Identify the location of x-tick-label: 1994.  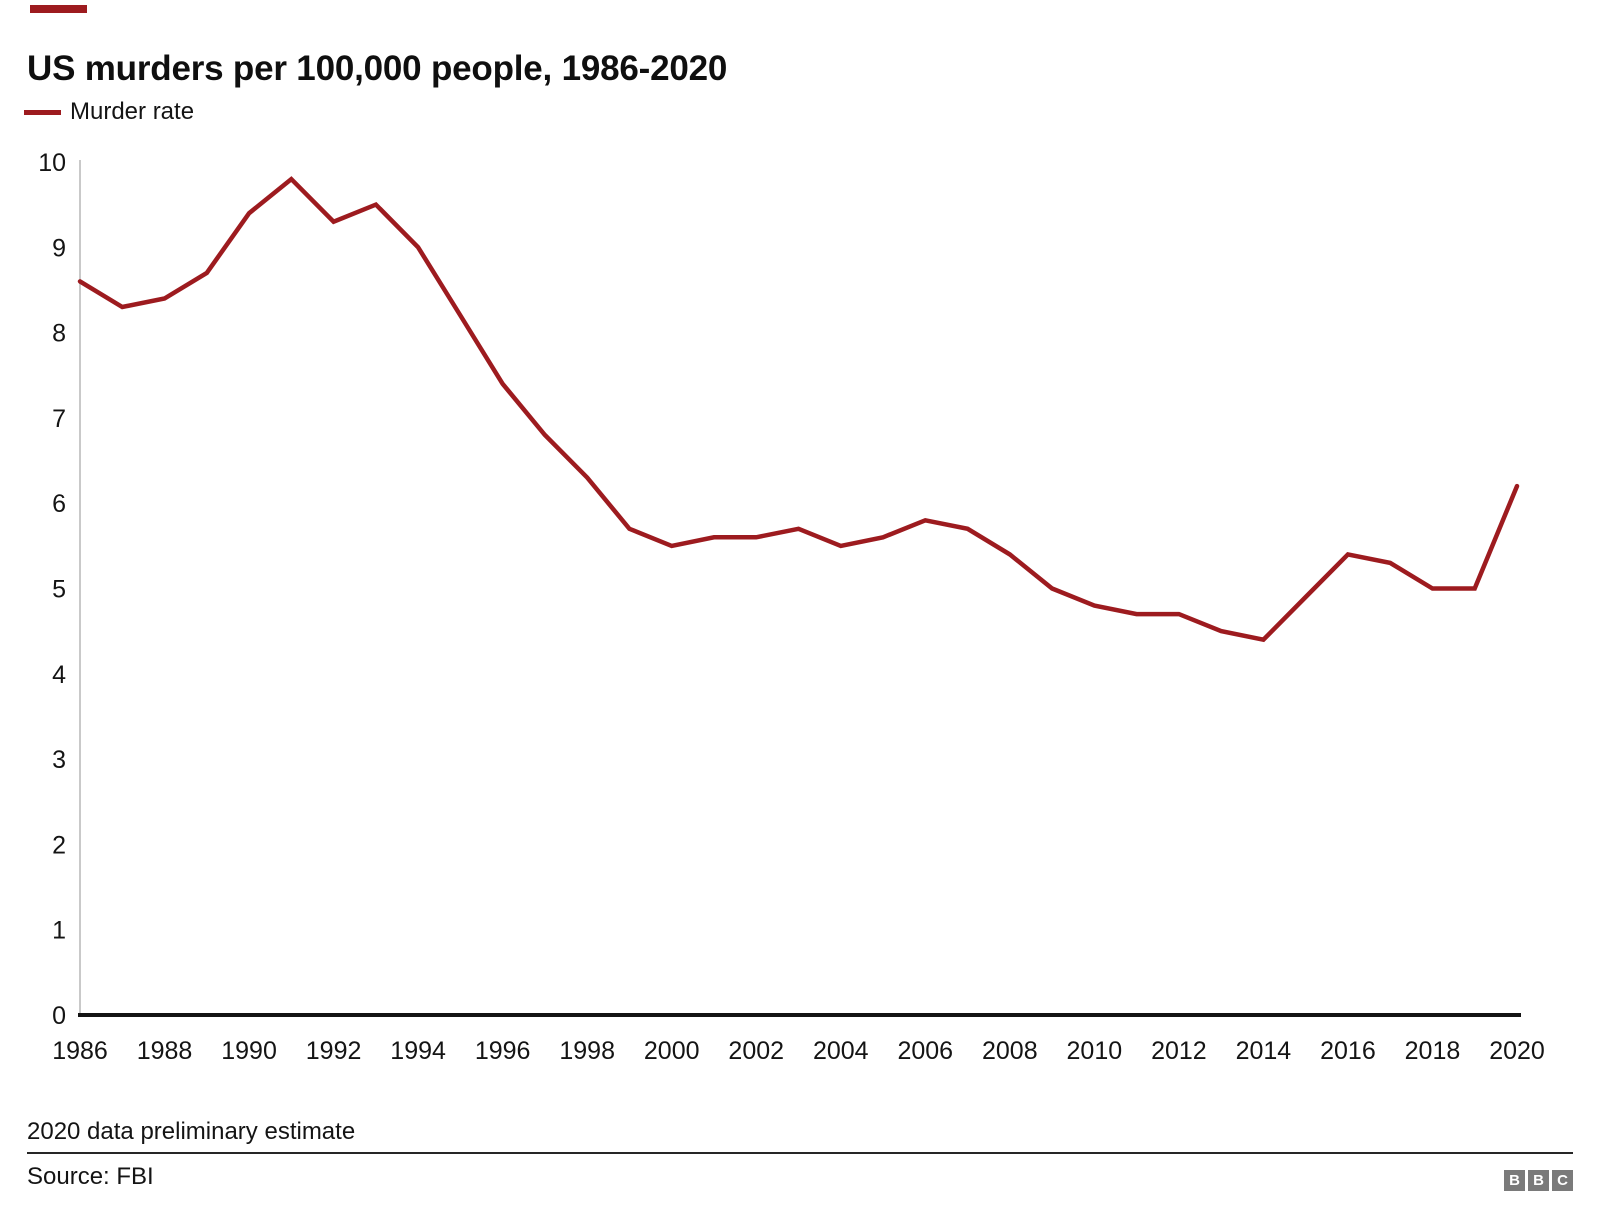
(418, 1051).